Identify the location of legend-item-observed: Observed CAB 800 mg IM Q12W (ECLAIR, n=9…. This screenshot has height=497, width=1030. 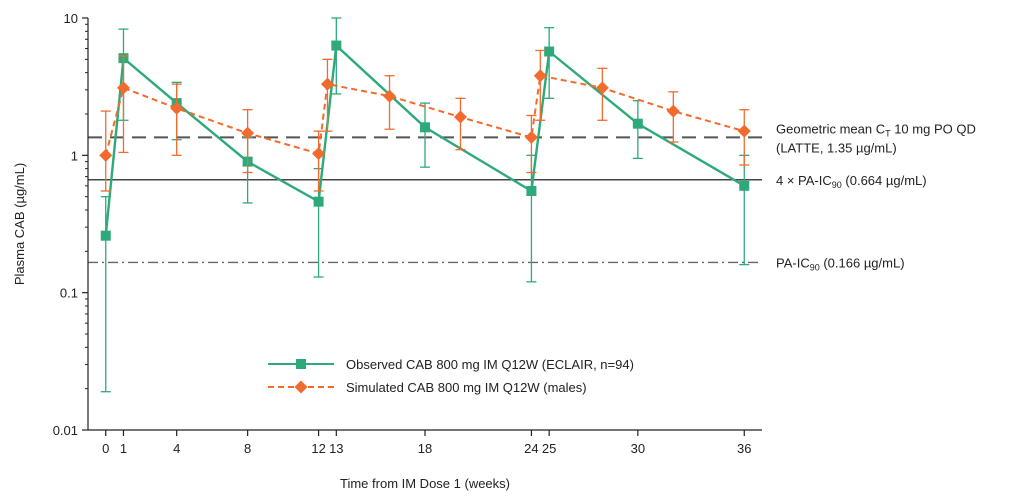
(451, 364).